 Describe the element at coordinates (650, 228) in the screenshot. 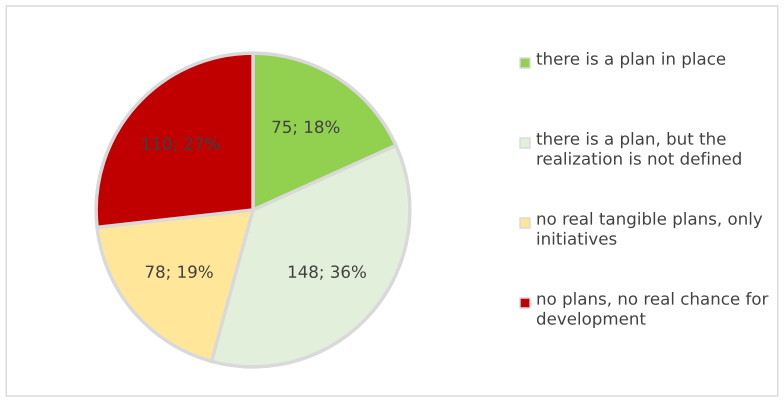

I see `legend-label: no real tangible plans, only initiatives` at that location.